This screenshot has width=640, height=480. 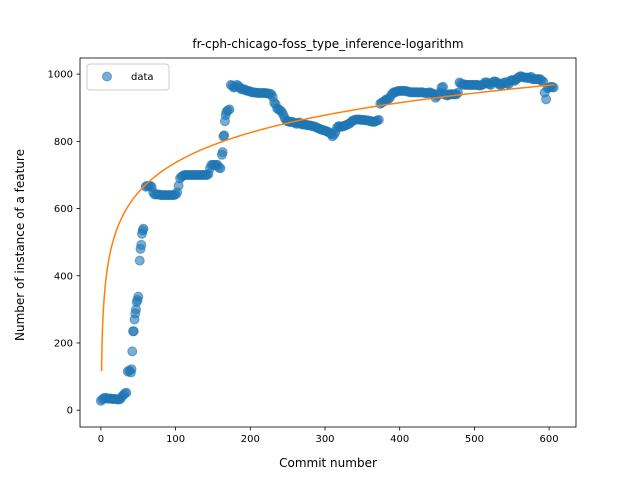 What do you see at coordinates (549, 439) in the screenshot?
I see `x-tick-label: 600` at bounding box center [549, 439].